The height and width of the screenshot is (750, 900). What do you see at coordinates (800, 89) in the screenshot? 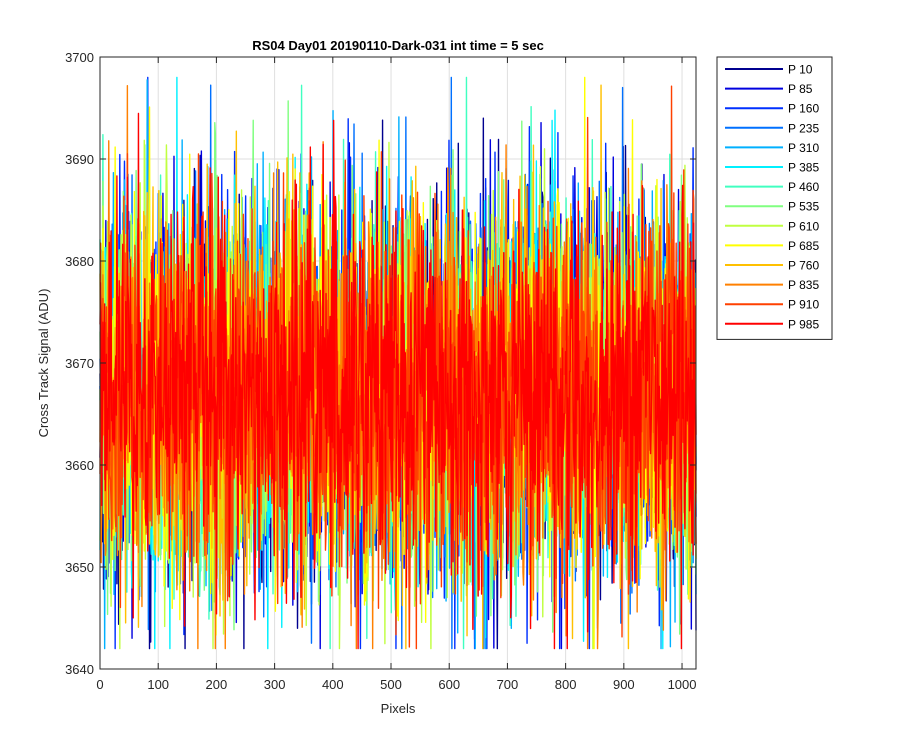
I see `legend-label: P 85` at bounding box center [800, 89].